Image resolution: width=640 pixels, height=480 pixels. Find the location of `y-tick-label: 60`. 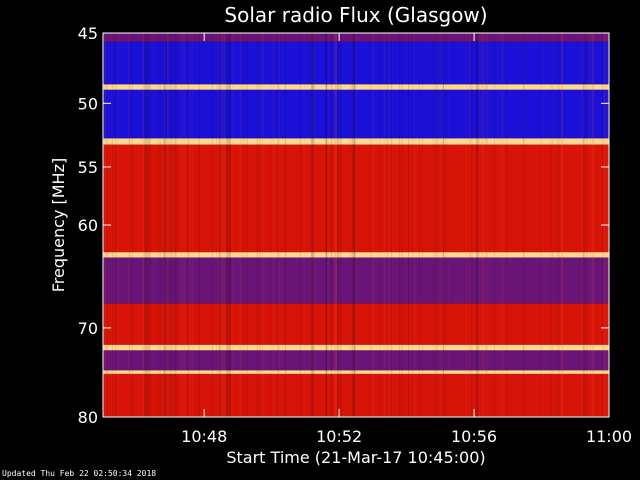

y-tick-label: 60 is located at coordinates (88, 225).